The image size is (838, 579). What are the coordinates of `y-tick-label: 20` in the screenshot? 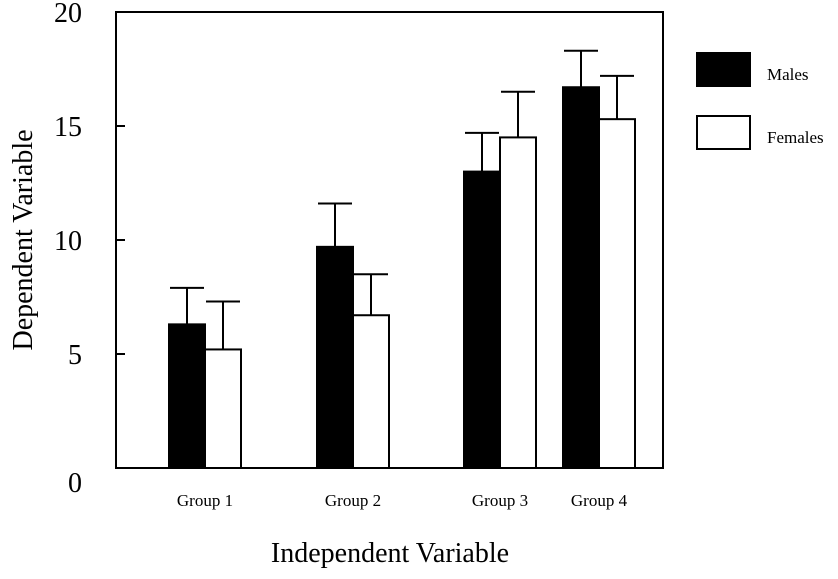 It's located at (68, 14).